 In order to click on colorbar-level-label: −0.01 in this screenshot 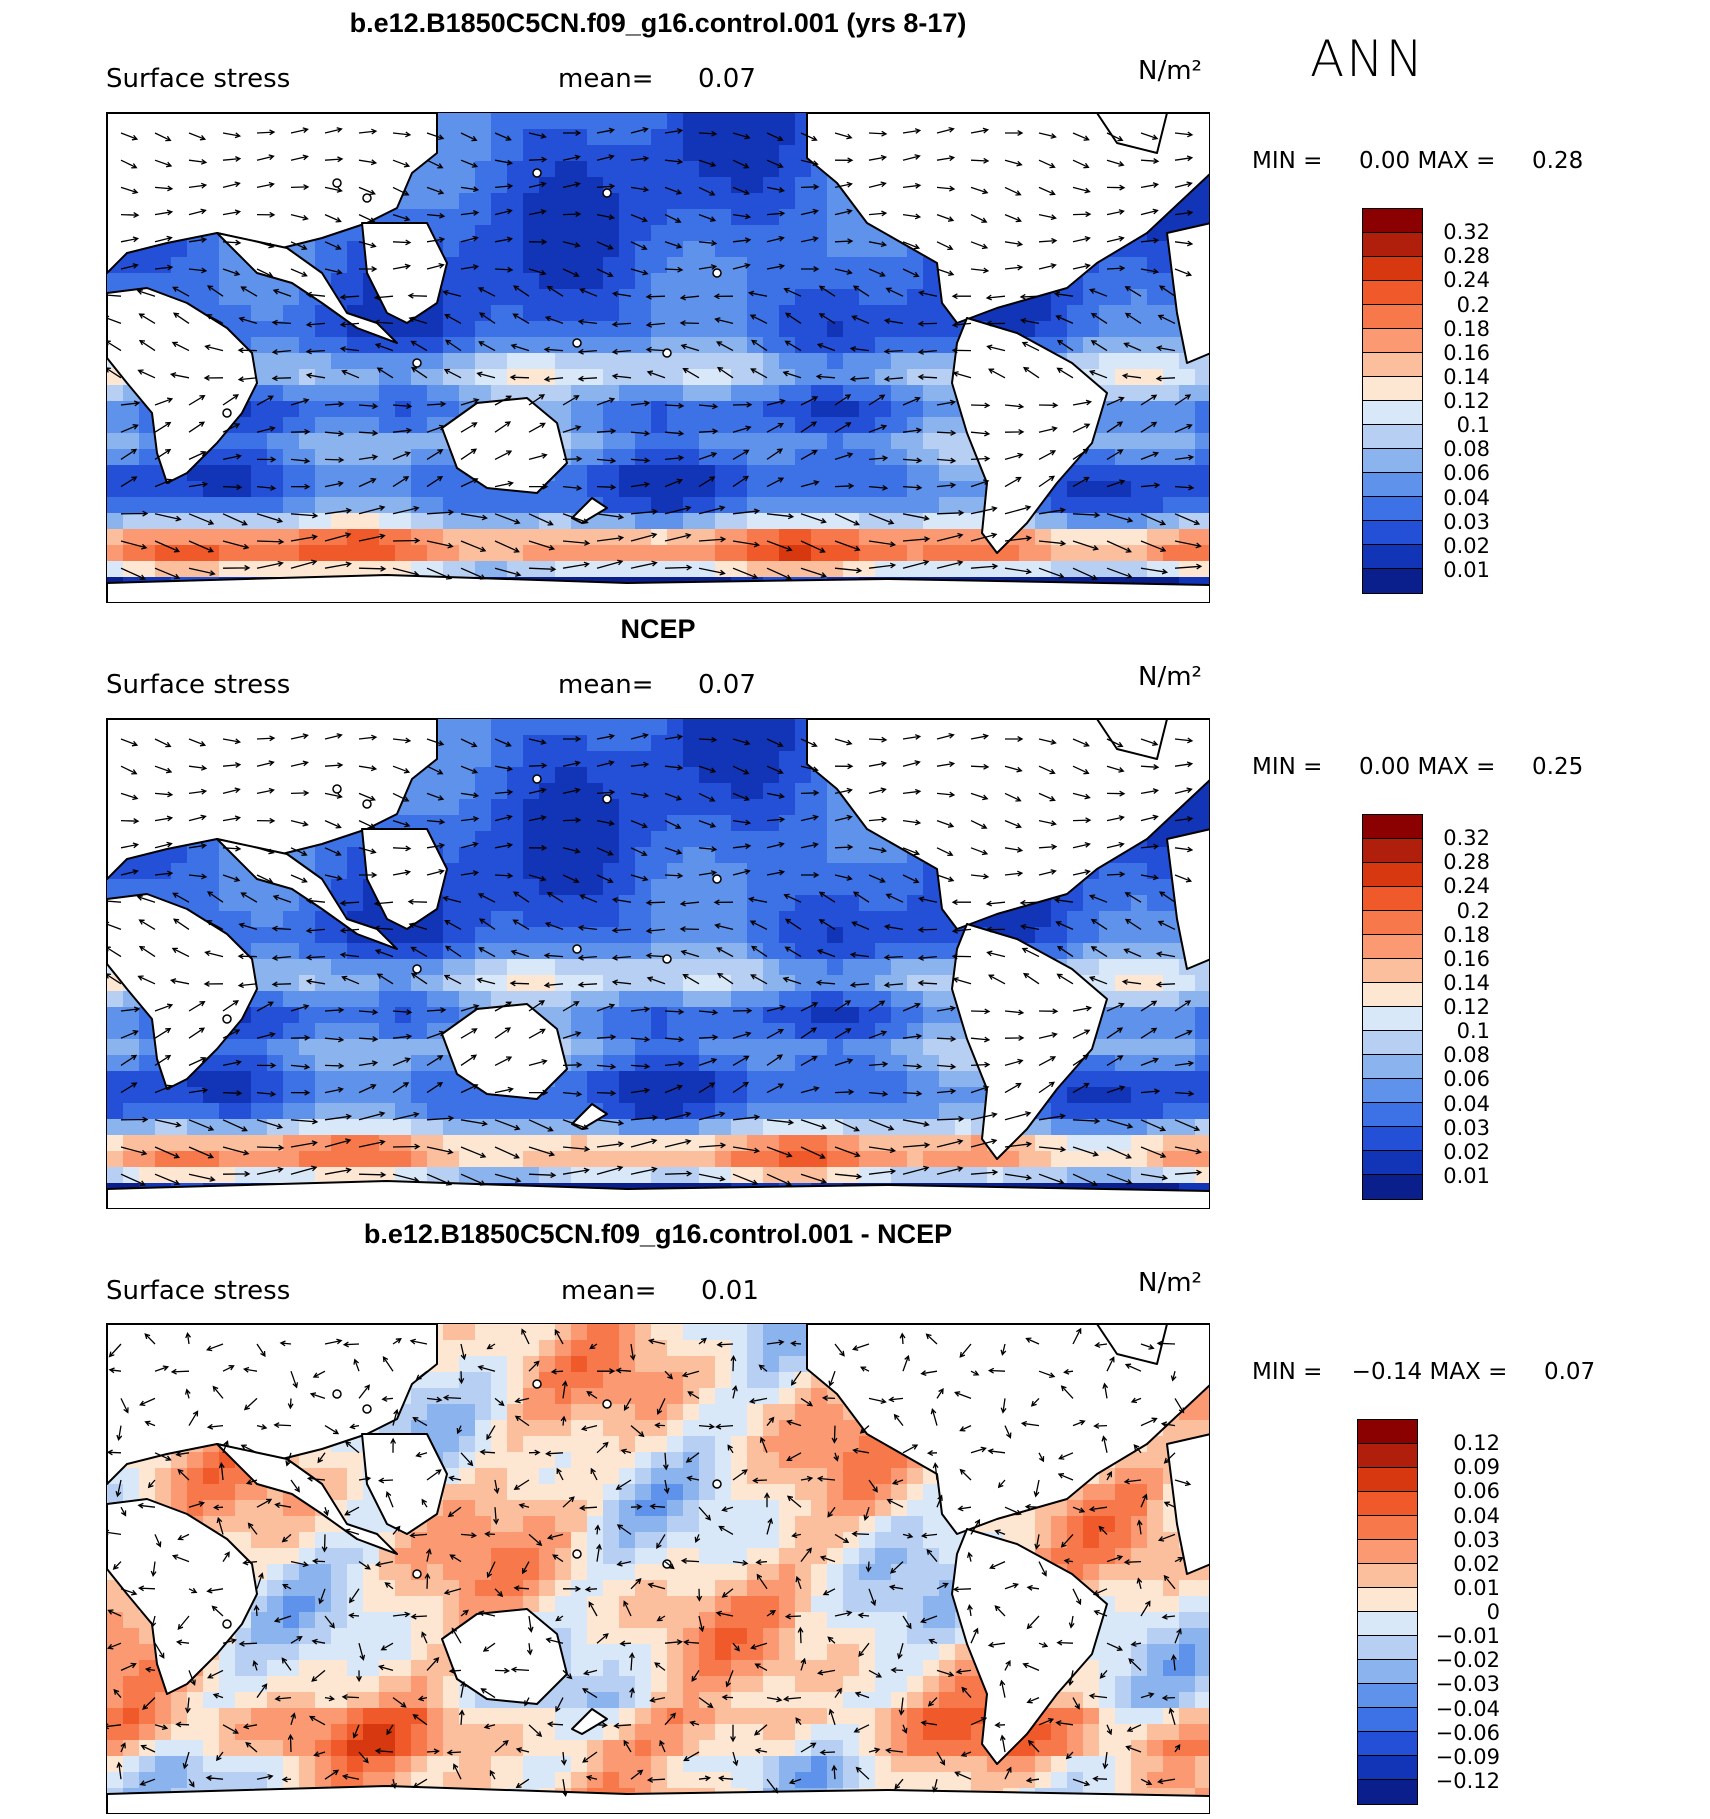, I will do `click(1467, 1636)`.